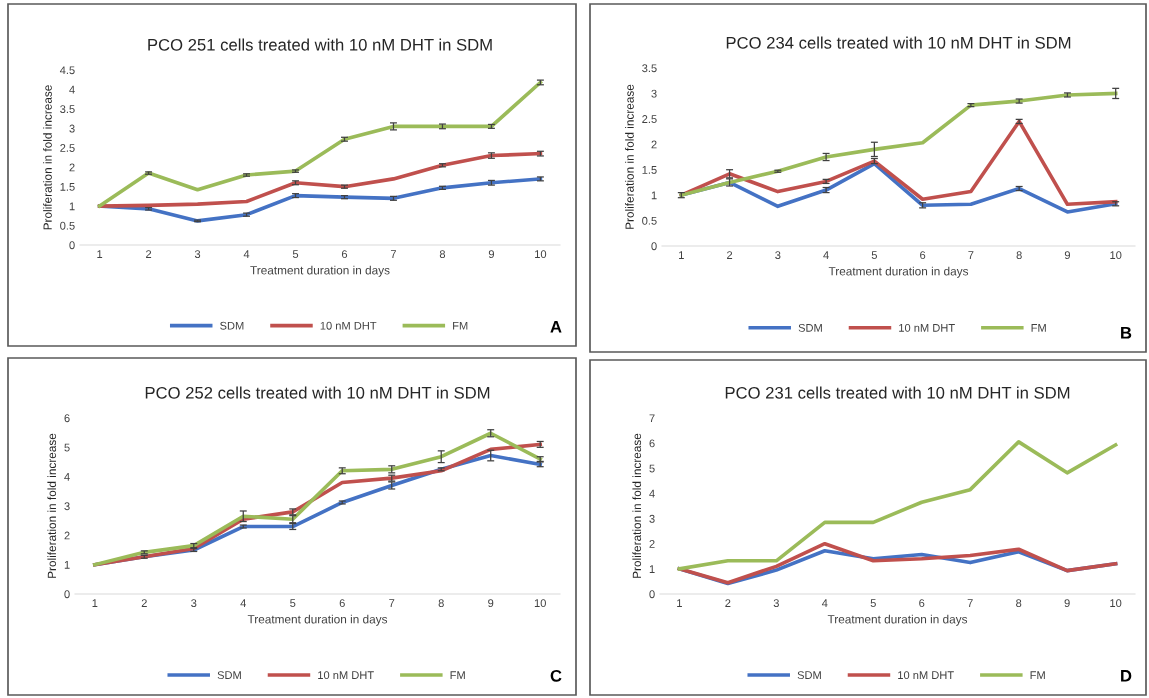 The width and height of the screenshot is (1149, 698). What do you see at coordinates (897, 392) in the screenshot?
I see `chart-title: PCO 231 cells treated with 10 nM DHT in SDM` at bounding box center [897, 392].